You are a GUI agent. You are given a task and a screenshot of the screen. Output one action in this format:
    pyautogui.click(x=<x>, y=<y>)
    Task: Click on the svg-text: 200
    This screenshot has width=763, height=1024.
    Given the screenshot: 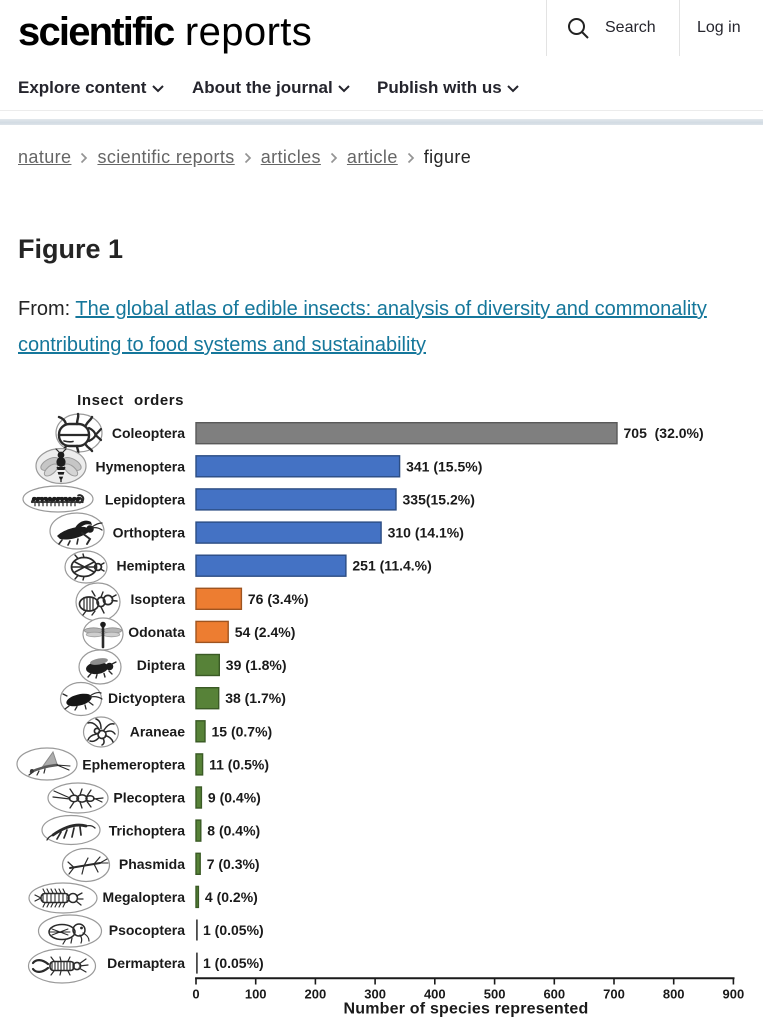 What is the action you would take?
    pyautogui.click(x=316, y=994)
    